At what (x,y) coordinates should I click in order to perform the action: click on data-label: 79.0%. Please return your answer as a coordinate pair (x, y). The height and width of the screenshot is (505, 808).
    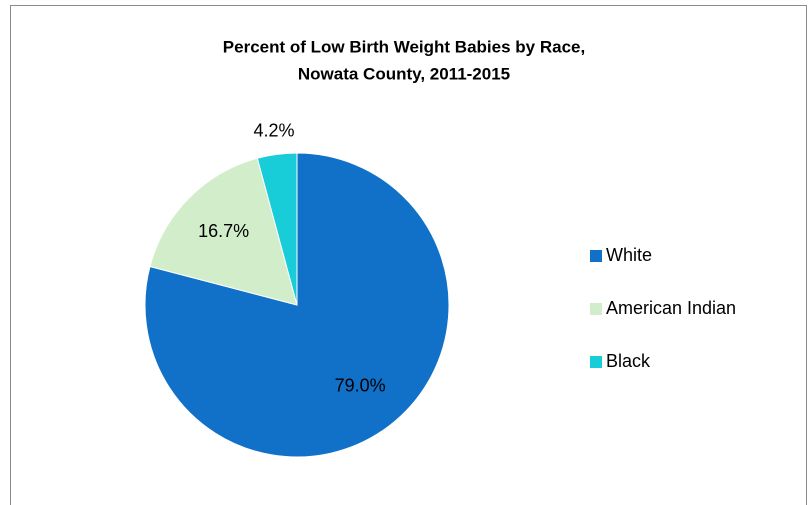
    Looking at the image, I should click on (360, 386).